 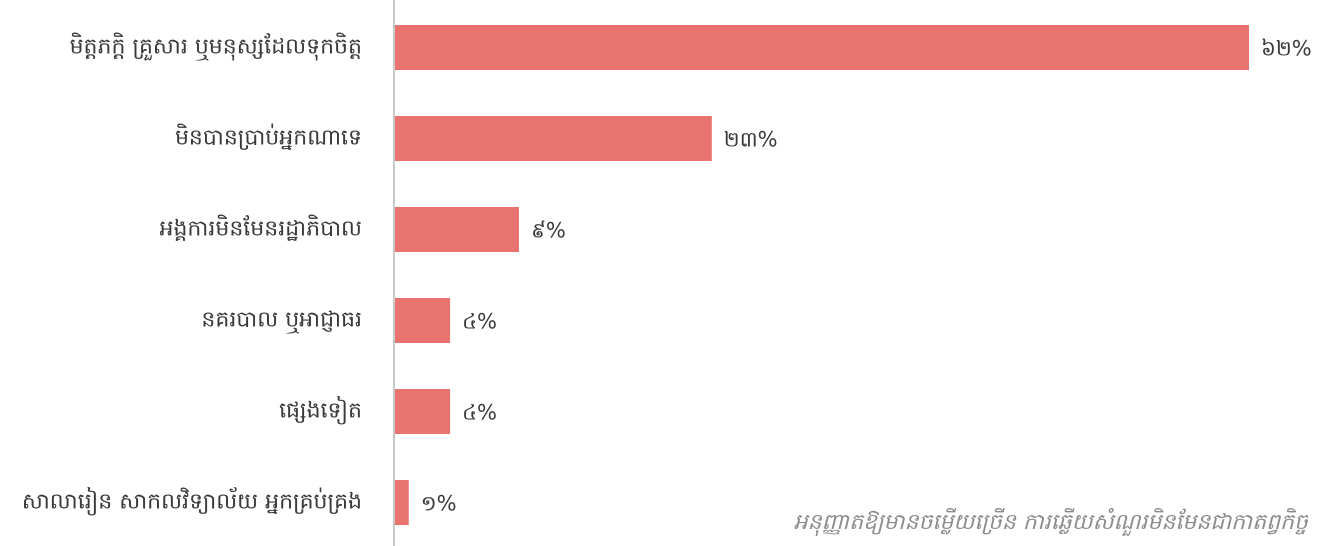 I want to click on value-label-4: ៤%, so click(x=479, y=322).